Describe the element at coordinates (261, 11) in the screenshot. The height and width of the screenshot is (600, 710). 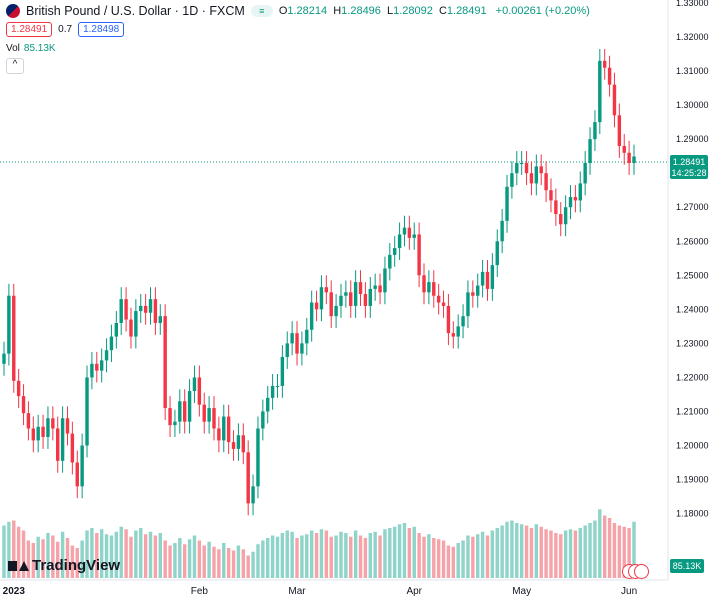
I see `market-status-icon: ≡` at that location.